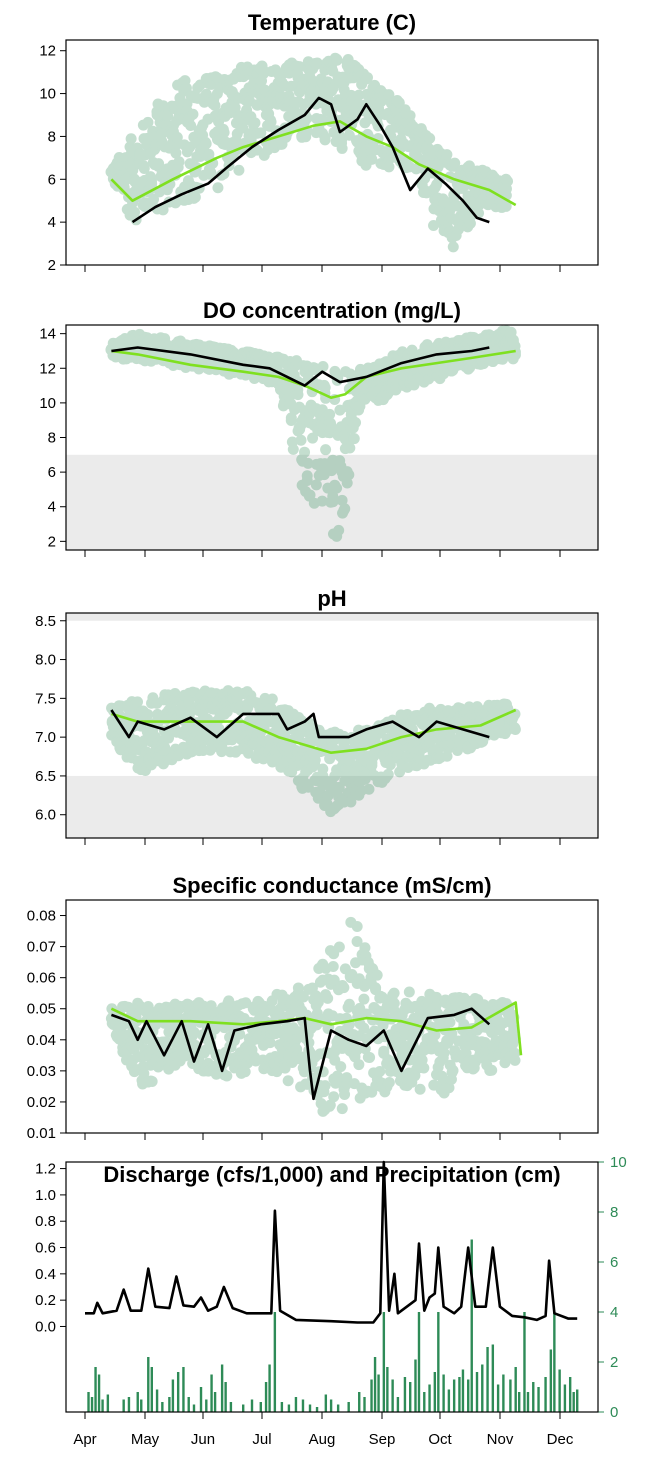  Describe the element at coordinates (45, 1300) in the screenshot. I see `y-tick-label: 0.2` at that location.